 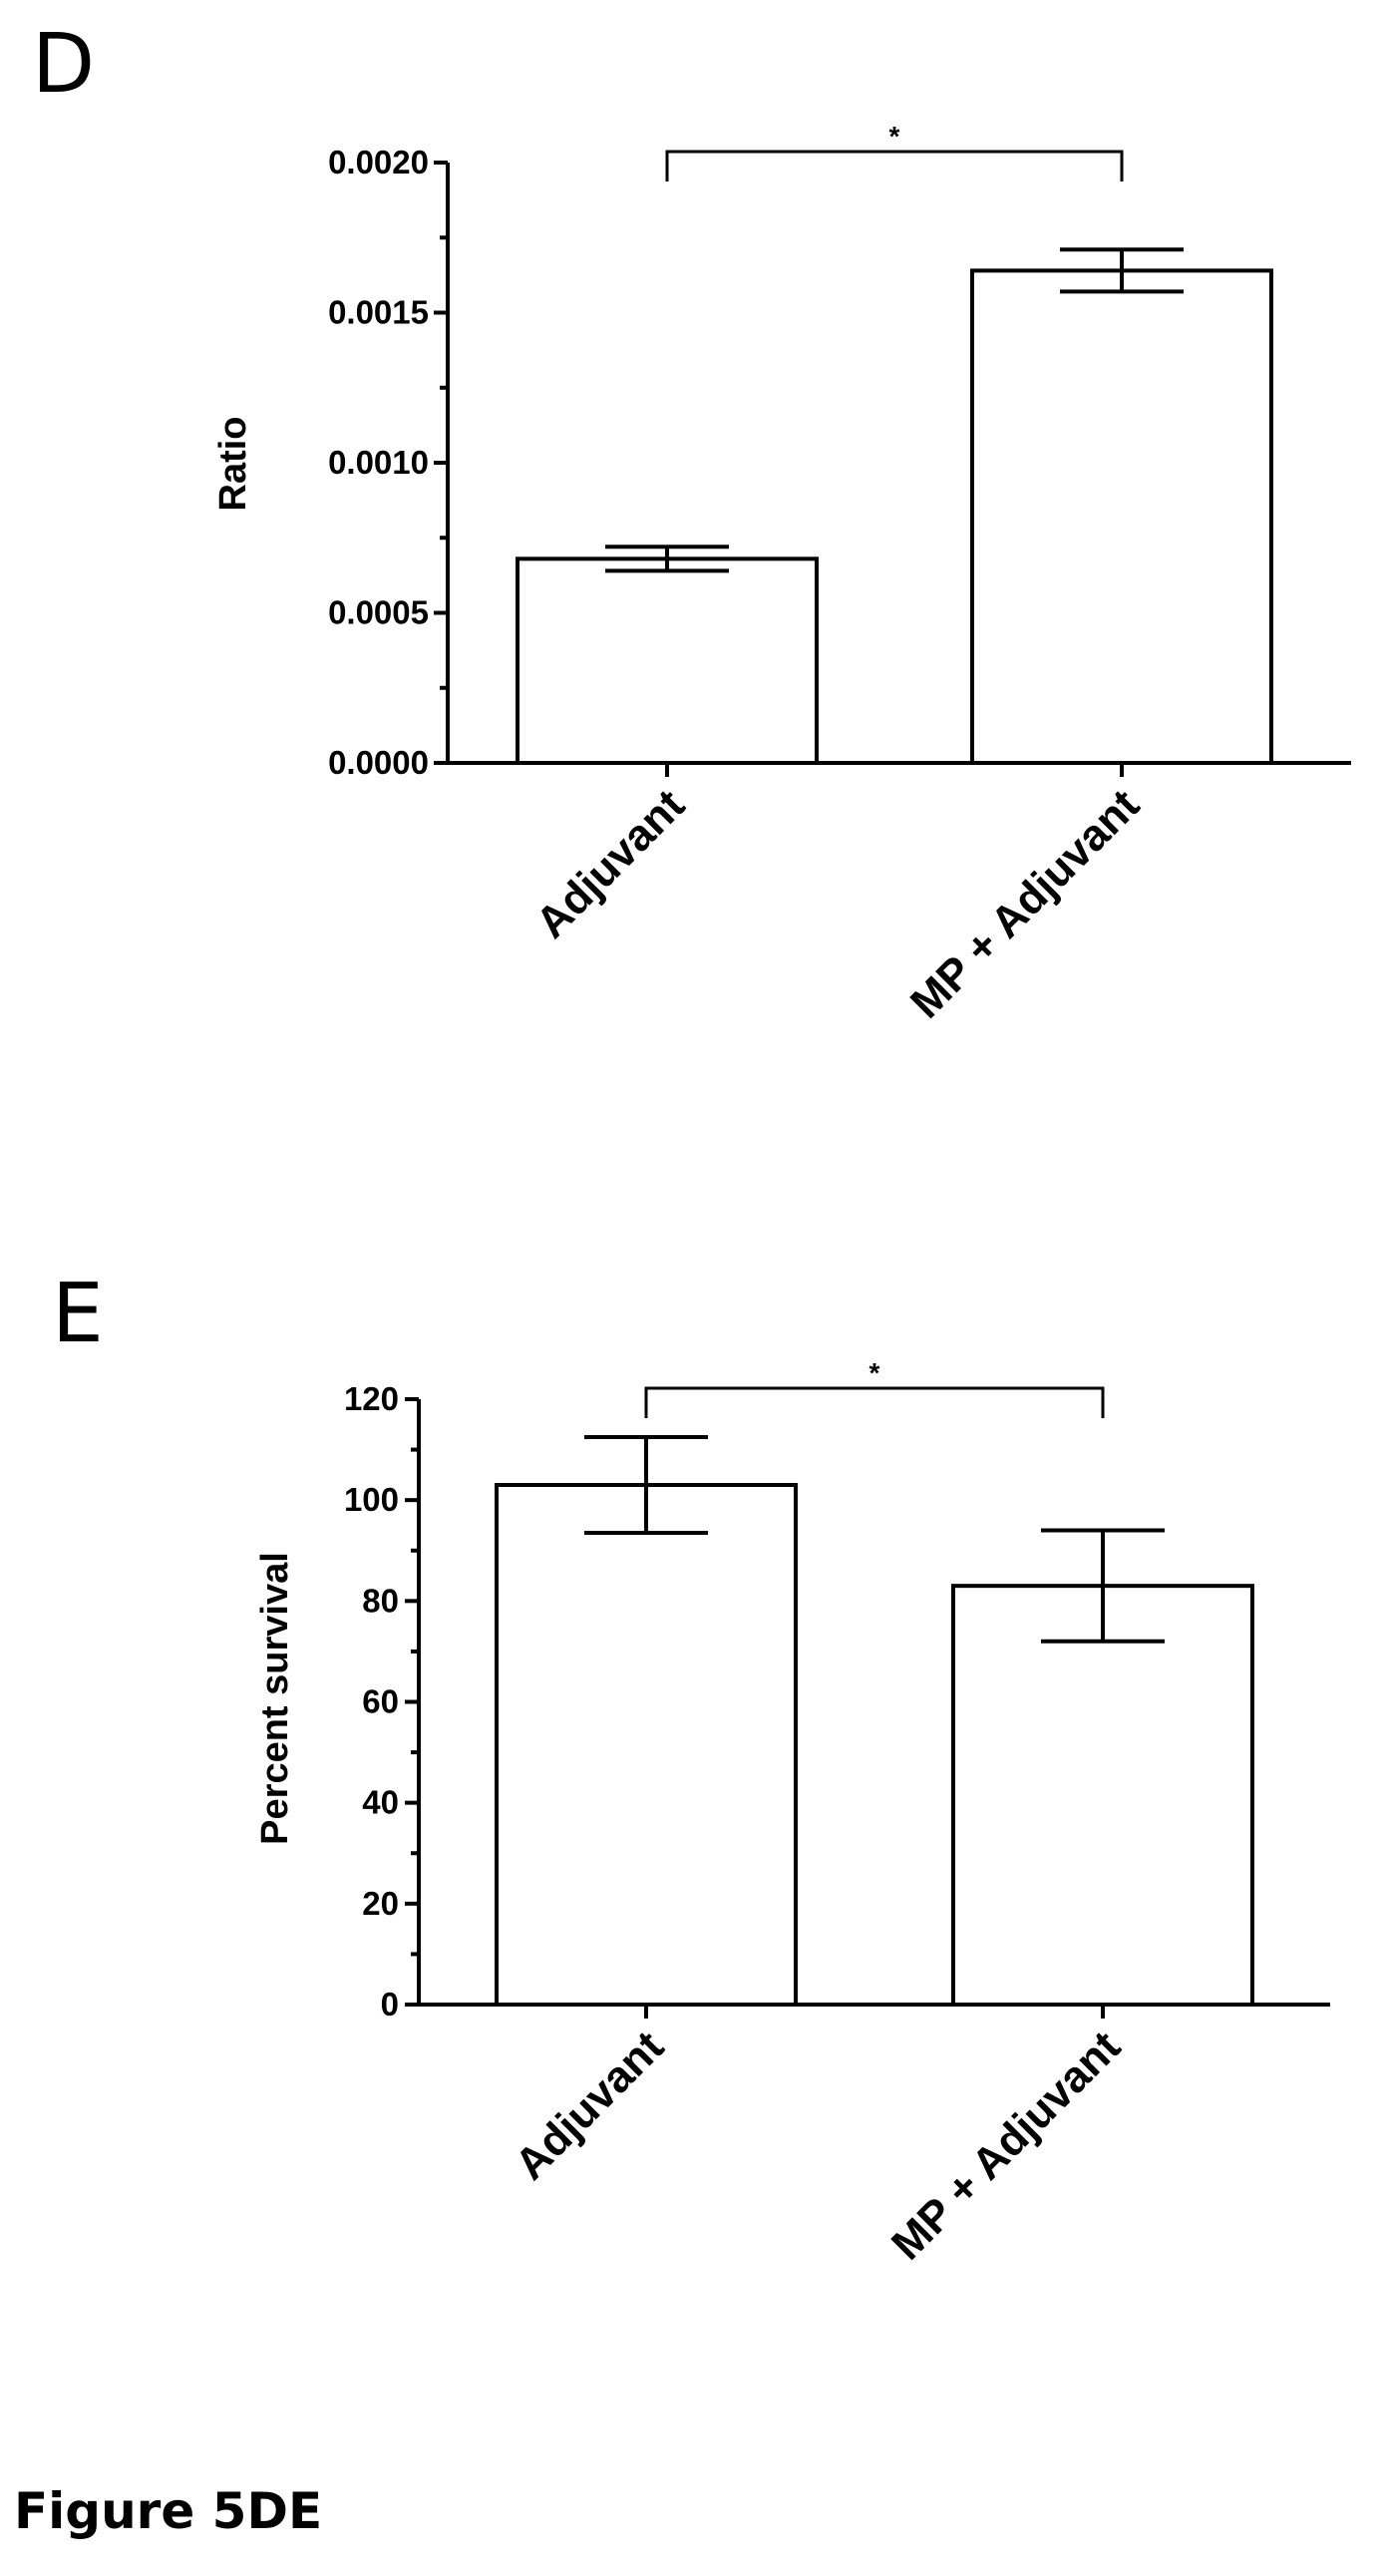 I want to click on y-tick-label: 40, so click(x=381, y=1802).